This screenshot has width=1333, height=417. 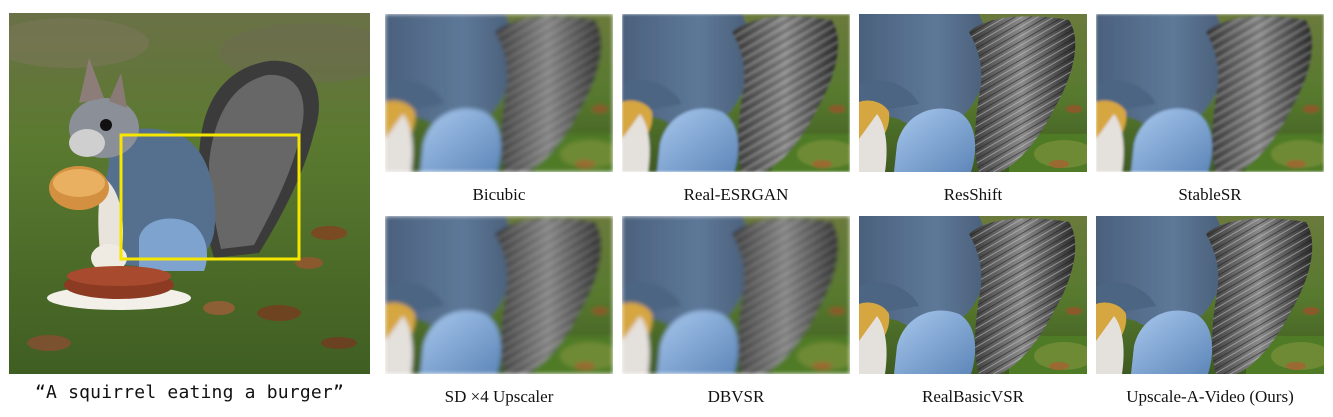 What do you see at coordinates (1210, 396) in the screenshot?
I see `method-label: Upscale-A-Video (Ours)` at bounding box center [1210, 396].